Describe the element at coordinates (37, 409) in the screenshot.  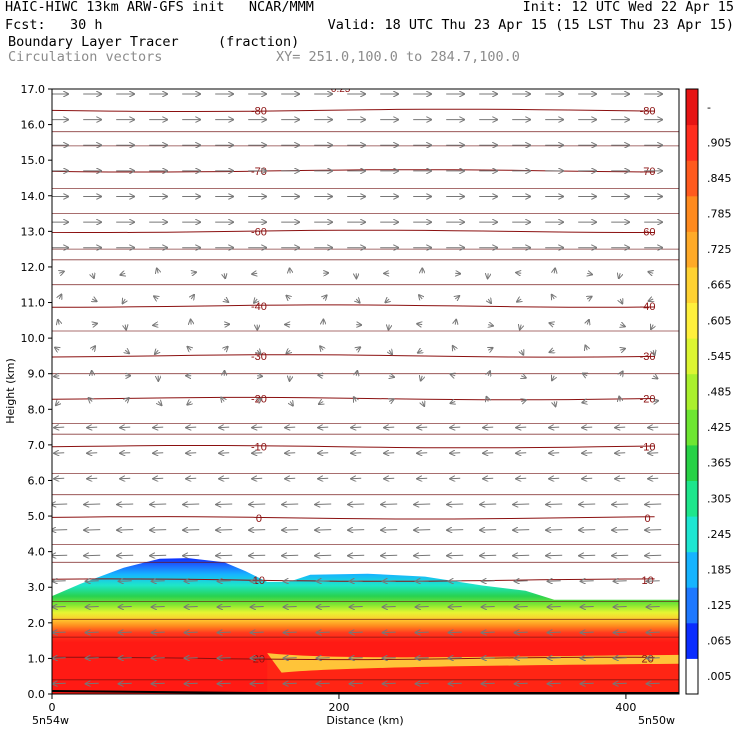
I see `y-tick-label: 8.0` at that location.